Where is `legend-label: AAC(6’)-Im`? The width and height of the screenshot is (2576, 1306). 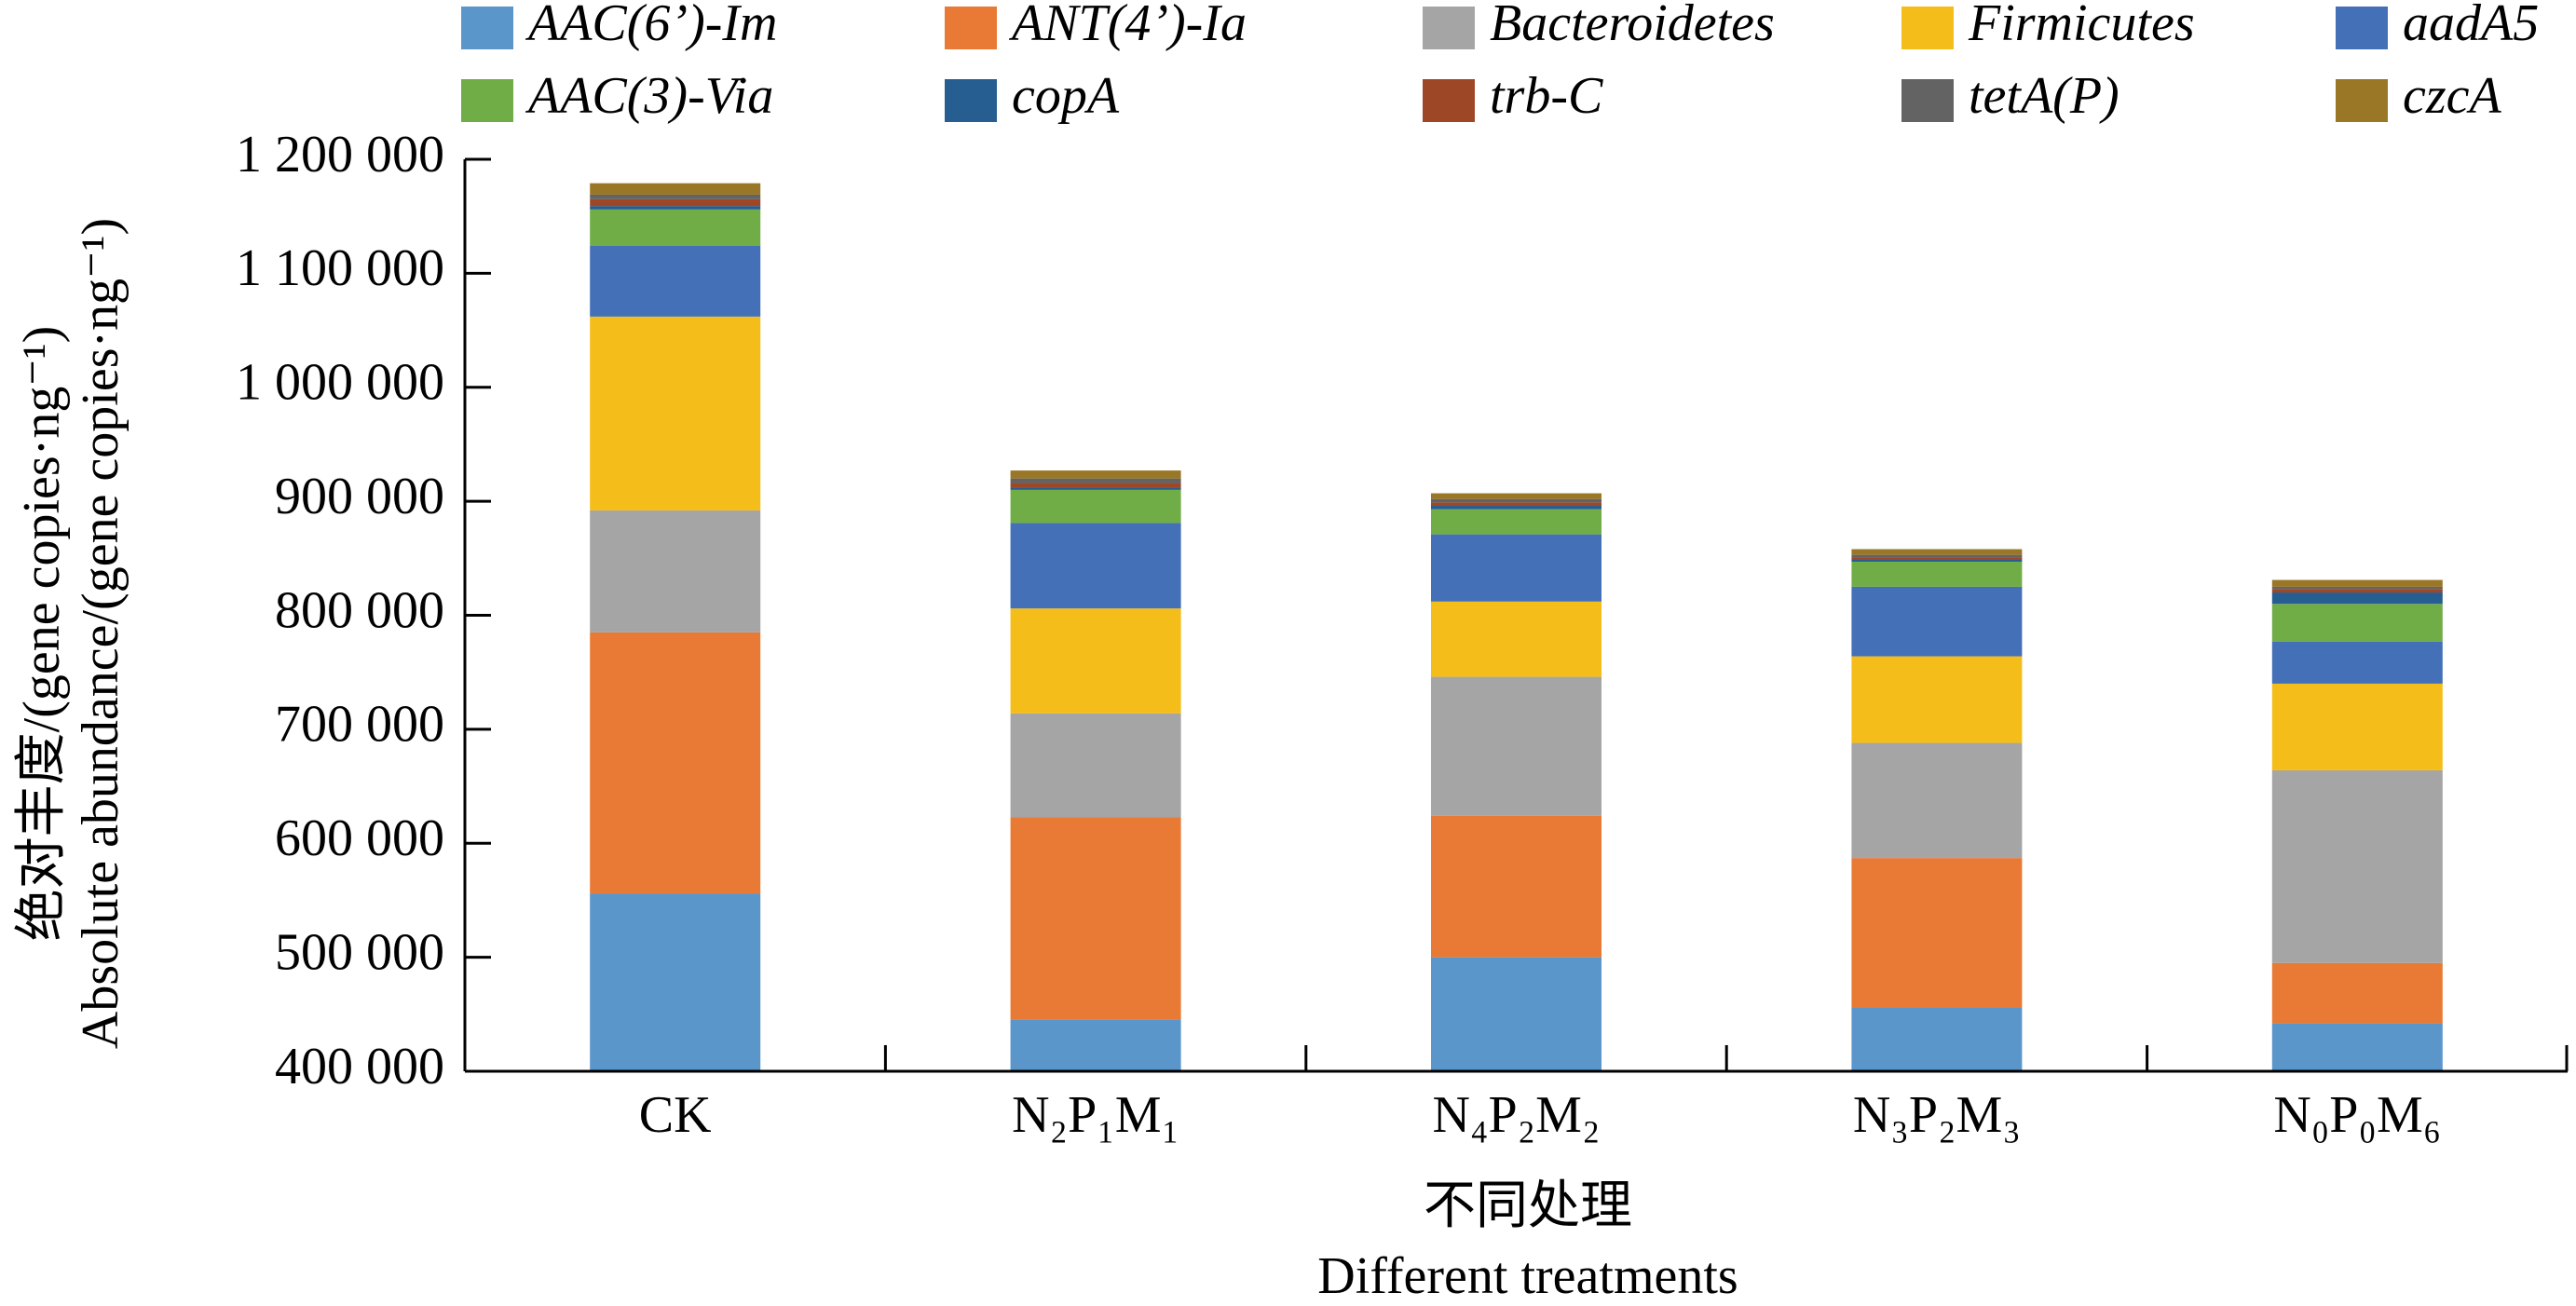 legend-label: AAC(6’)-Im is located at coordinates (651, 26).